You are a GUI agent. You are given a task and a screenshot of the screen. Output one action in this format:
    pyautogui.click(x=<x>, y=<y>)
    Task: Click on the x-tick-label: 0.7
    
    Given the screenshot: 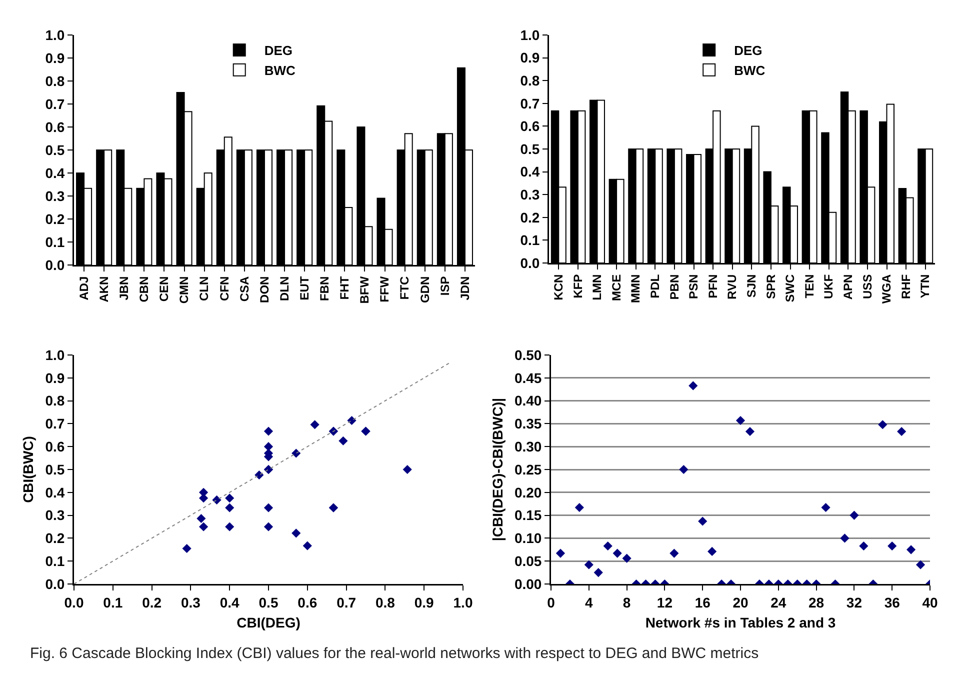 What is the action you would take?
    pyautogui.click(x=346, y=602)
    